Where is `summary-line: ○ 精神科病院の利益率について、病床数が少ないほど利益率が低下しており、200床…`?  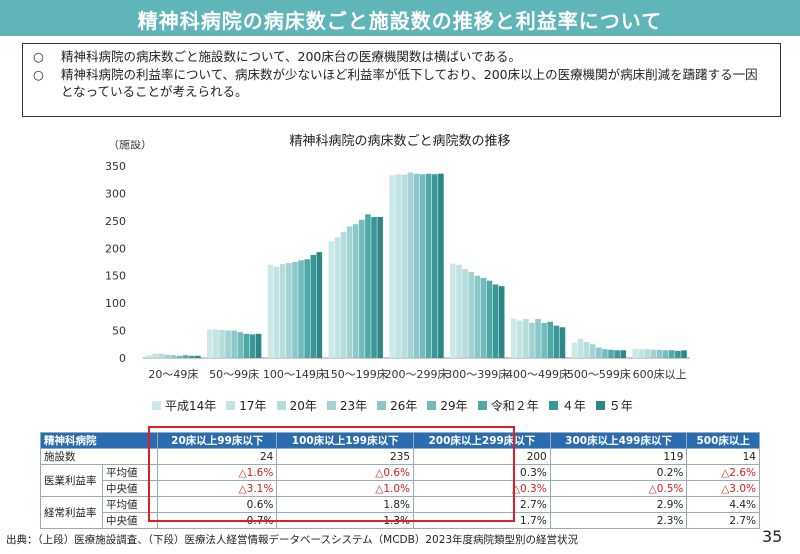 summary-line: ○ 精神科病院の利益率について、病床数が少ないほど利益率が低下しており、200床… is located at coordinates (401, 83).